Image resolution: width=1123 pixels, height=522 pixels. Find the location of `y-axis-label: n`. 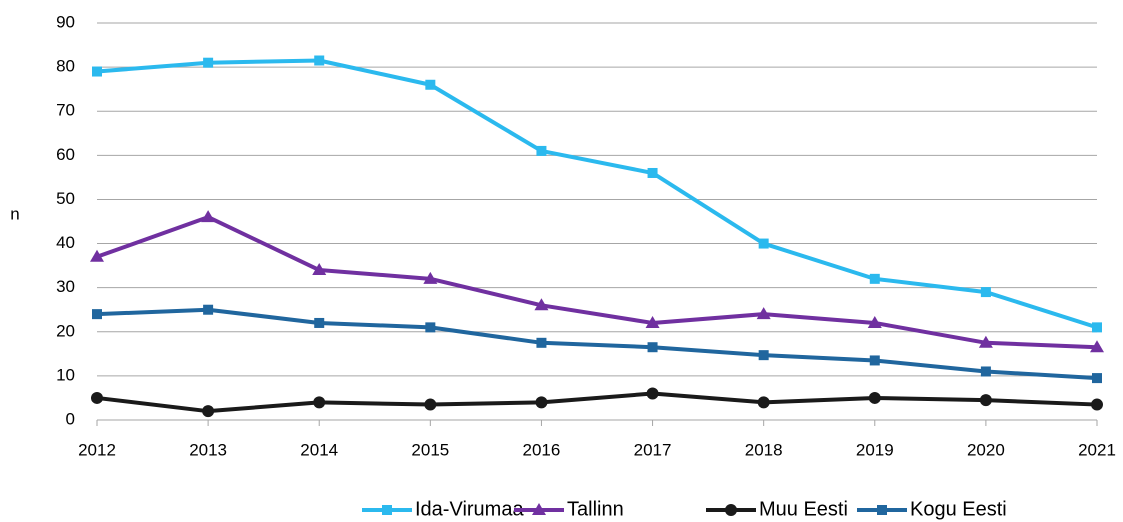

y-axis-label: n is located at coordinates (14, 213).